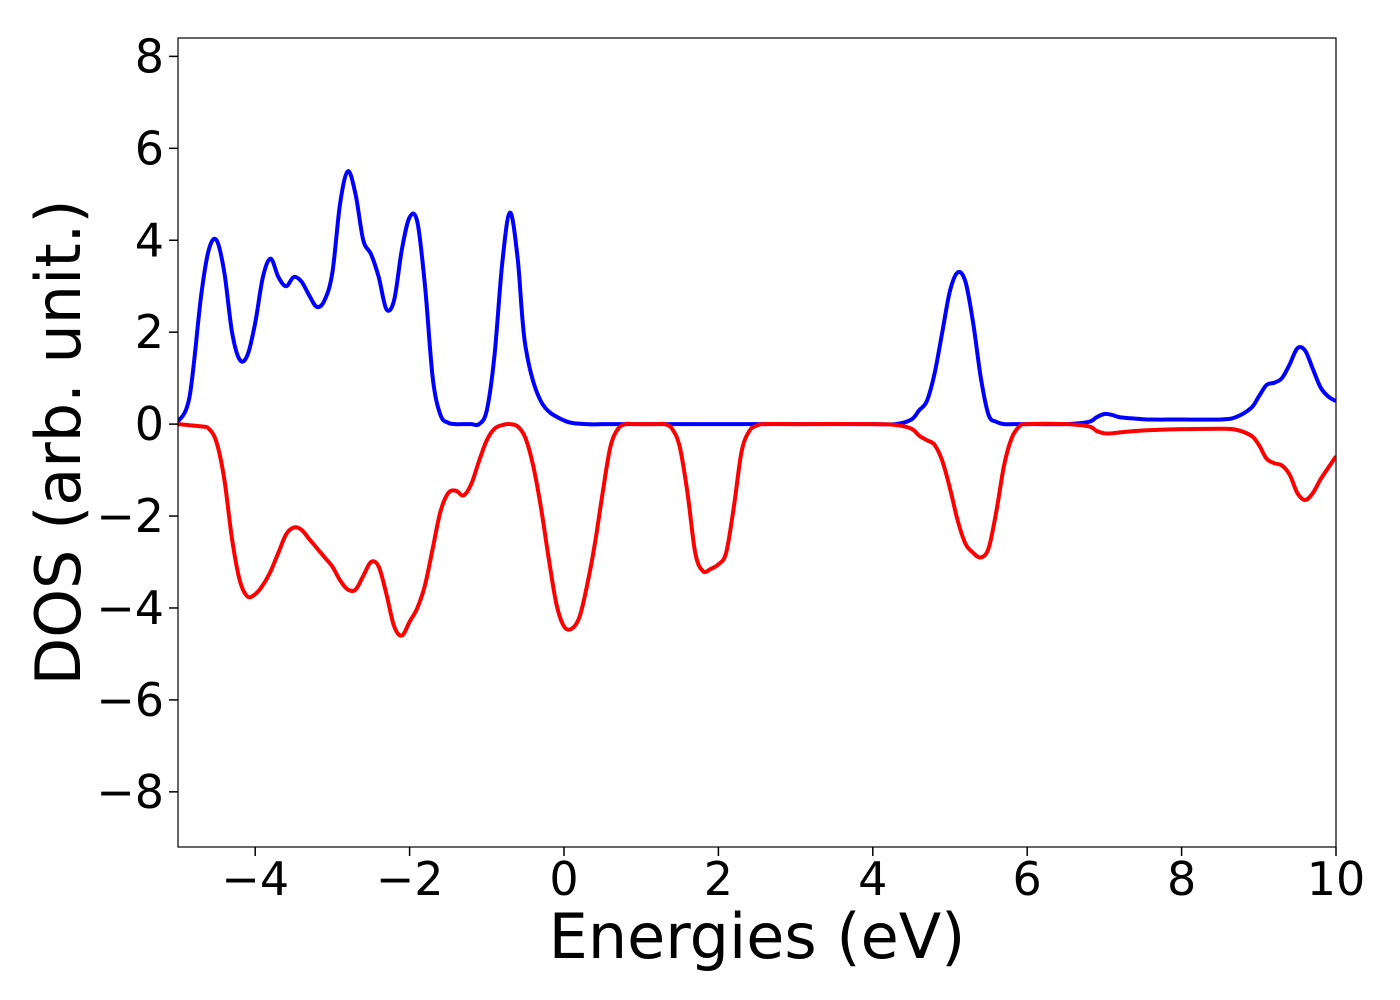 This screenshot has height=1000, width=1400. Describe the element at coordinates (130, 608) in the screenshot. I see `y-tick-label: −4` at that location.